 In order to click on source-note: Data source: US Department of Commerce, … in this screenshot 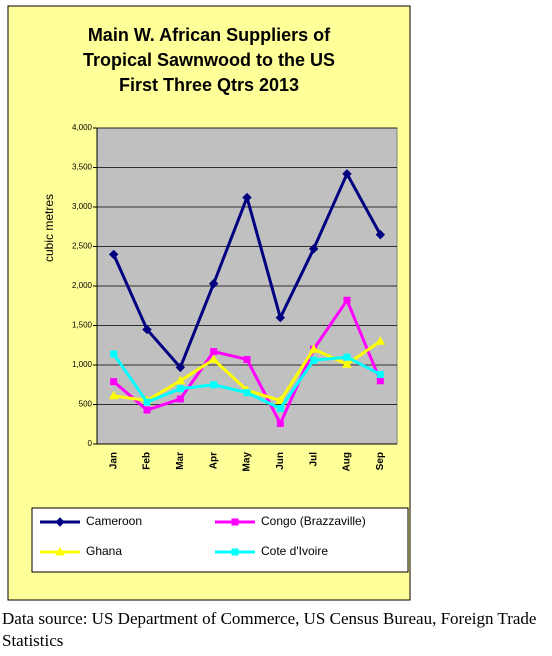, I will do `click(269, 629)`.